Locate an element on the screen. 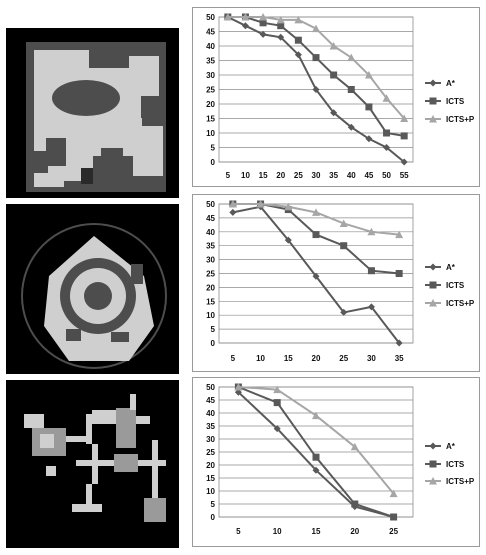 This screenshot has width=486, height=555. y-tick-label: 45 is located at coordinates (210, 400).